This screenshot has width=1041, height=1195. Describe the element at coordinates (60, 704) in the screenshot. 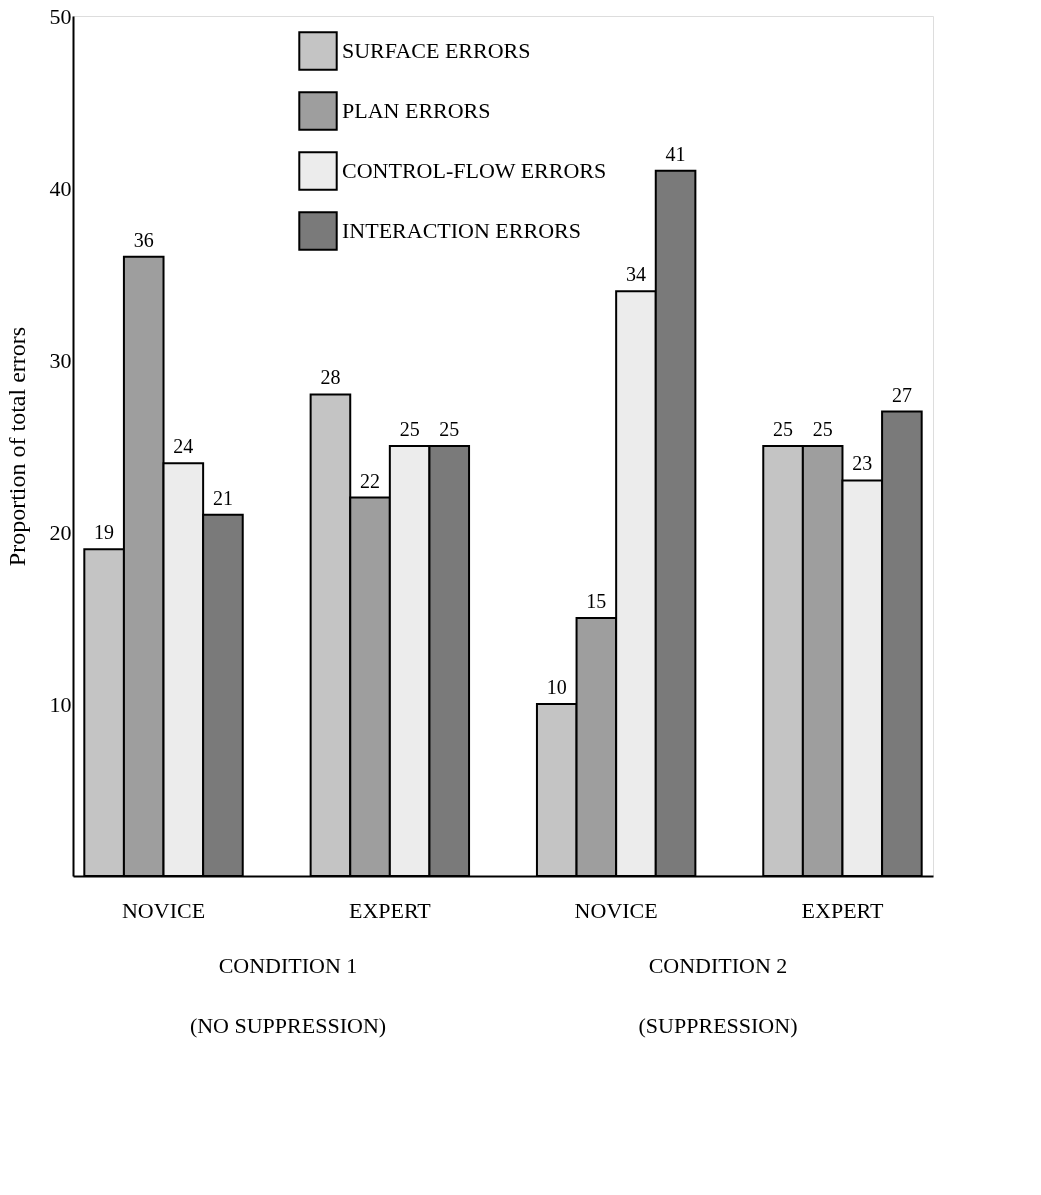

I see `y-tick-label: 10` at that location.